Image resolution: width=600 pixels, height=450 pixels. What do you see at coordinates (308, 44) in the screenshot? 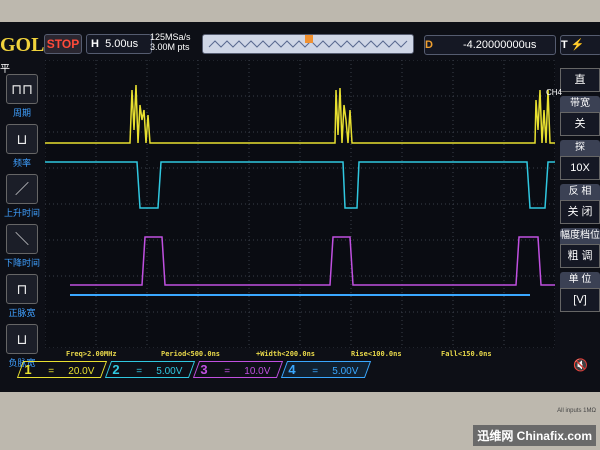
I see `waveform-overview-bar` at bounding box center [308, 44].